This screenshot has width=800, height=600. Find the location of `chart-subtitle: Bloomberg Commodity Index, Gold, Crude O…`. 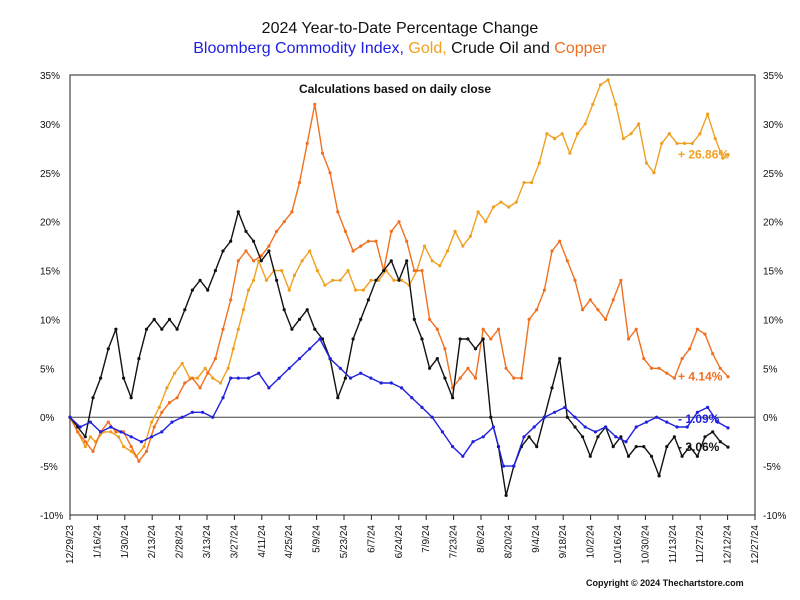

chart-subtitle: Bloomberg Commodity Index, Gold, Crude O… is located at coordinates (400, 49).